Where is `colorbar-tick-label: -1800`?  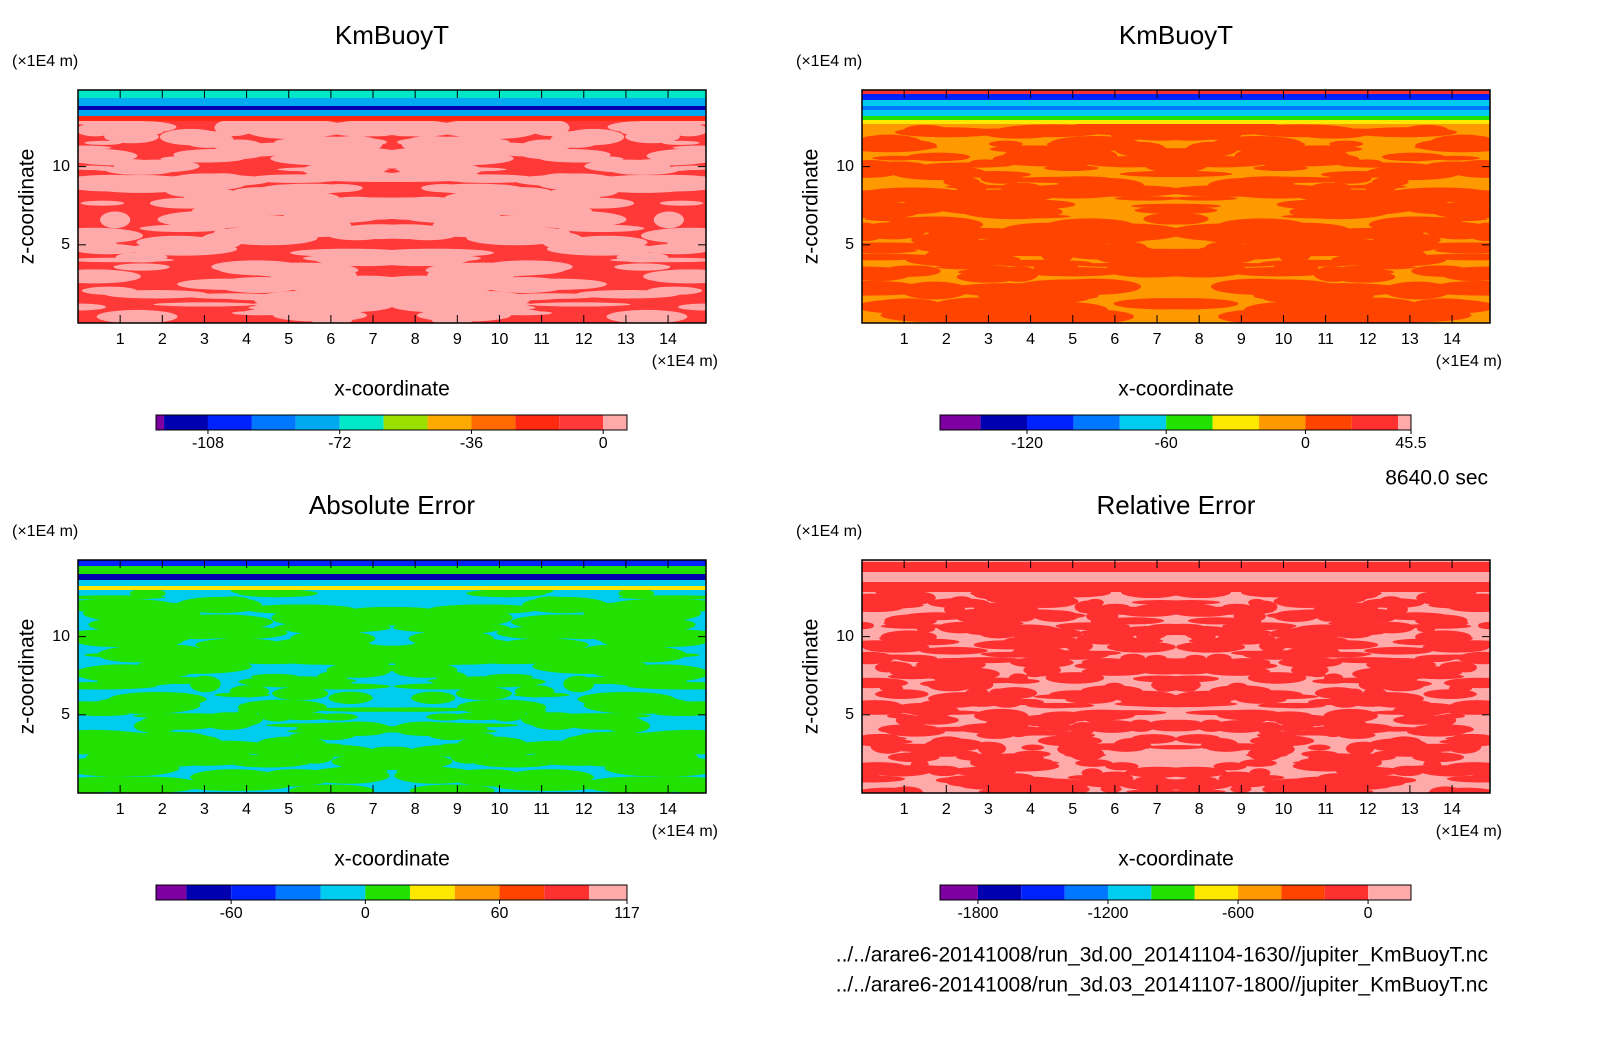 colorbar-tick-label: -1800 is located at coordinates (977, 913).